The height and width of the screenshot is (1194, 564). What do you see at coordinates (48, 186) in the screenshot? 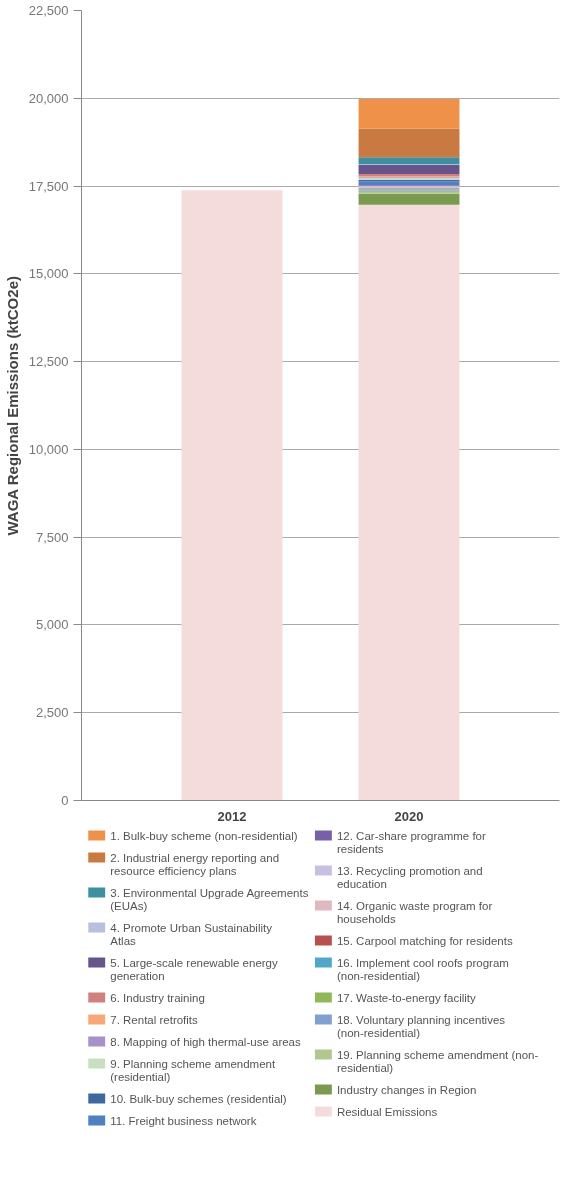
I see `y-tick-label: 17,500` at bounding box center [48, 186].